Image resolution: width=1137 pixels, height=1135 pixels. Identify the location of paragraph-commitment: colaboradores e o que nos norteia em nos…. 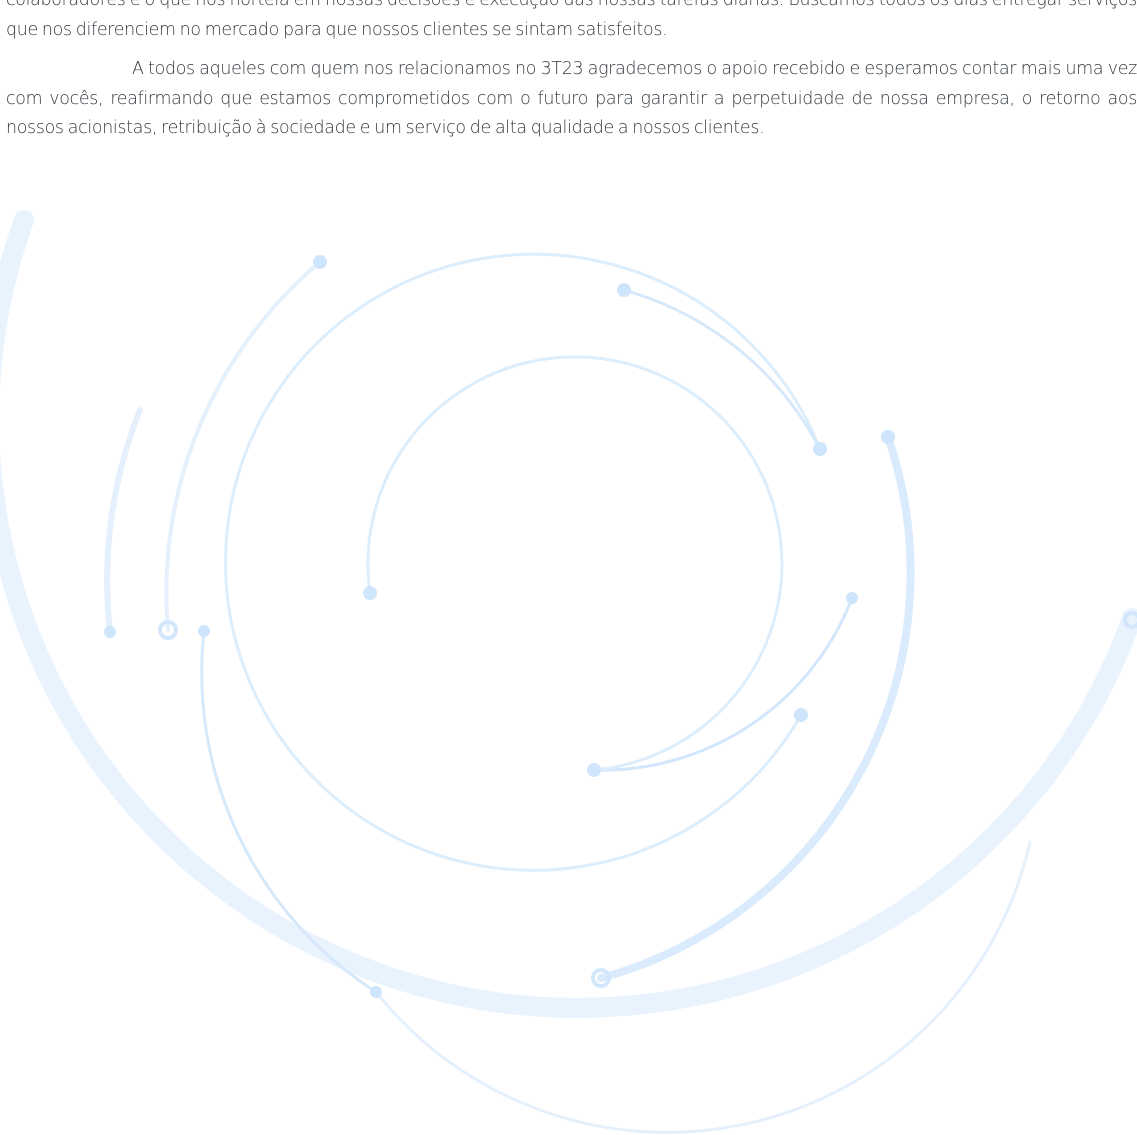
(571, 20).